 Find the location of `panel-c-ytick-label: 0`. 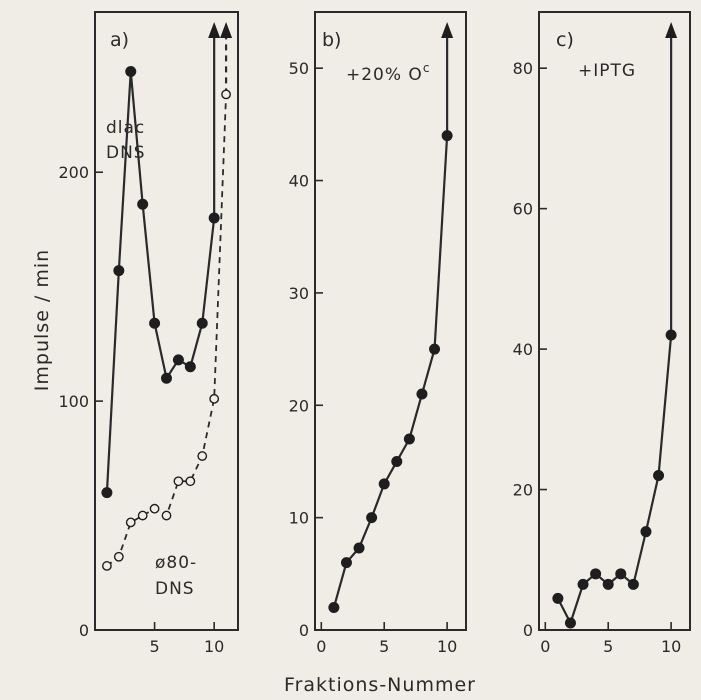

panel-c-ytick-label: 0 is located at coordinates (528, 630).